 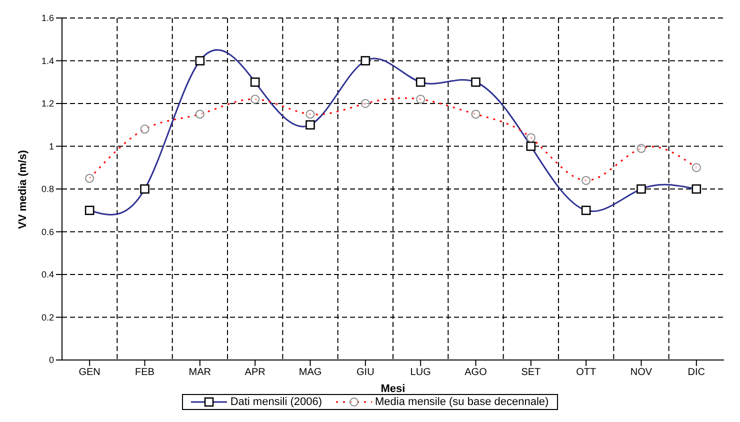 What do you see at coordinates (476, 372) in the screenshot?
I see `x-tick-label: AGO` at bounding box center [476, 372].